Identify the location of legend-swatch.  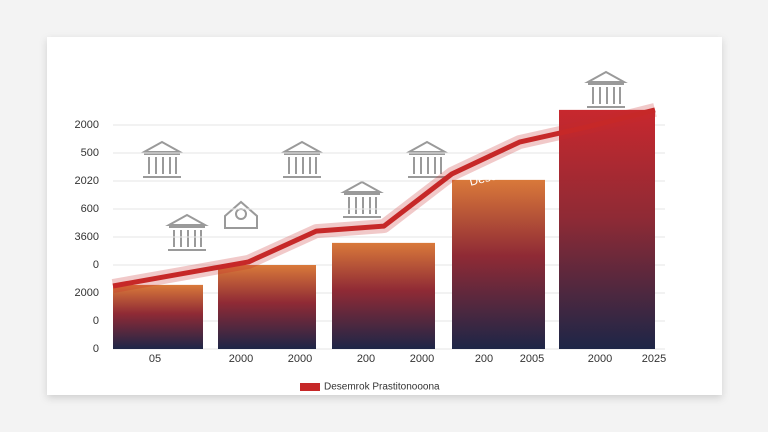
(310, 387).